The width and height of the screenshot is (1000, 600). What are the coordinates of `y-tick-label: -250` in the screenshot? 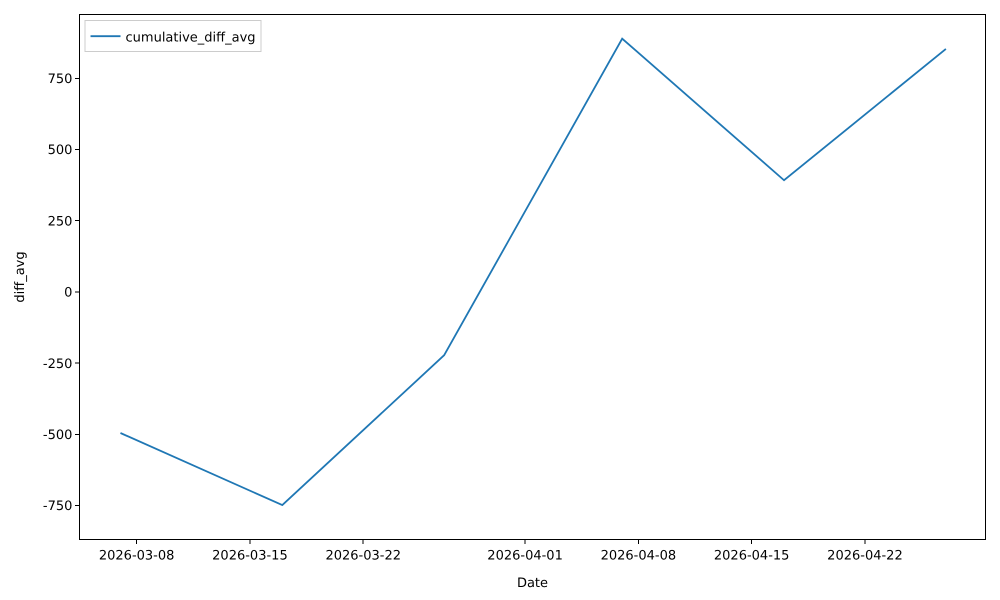 It's located at (57, 364).